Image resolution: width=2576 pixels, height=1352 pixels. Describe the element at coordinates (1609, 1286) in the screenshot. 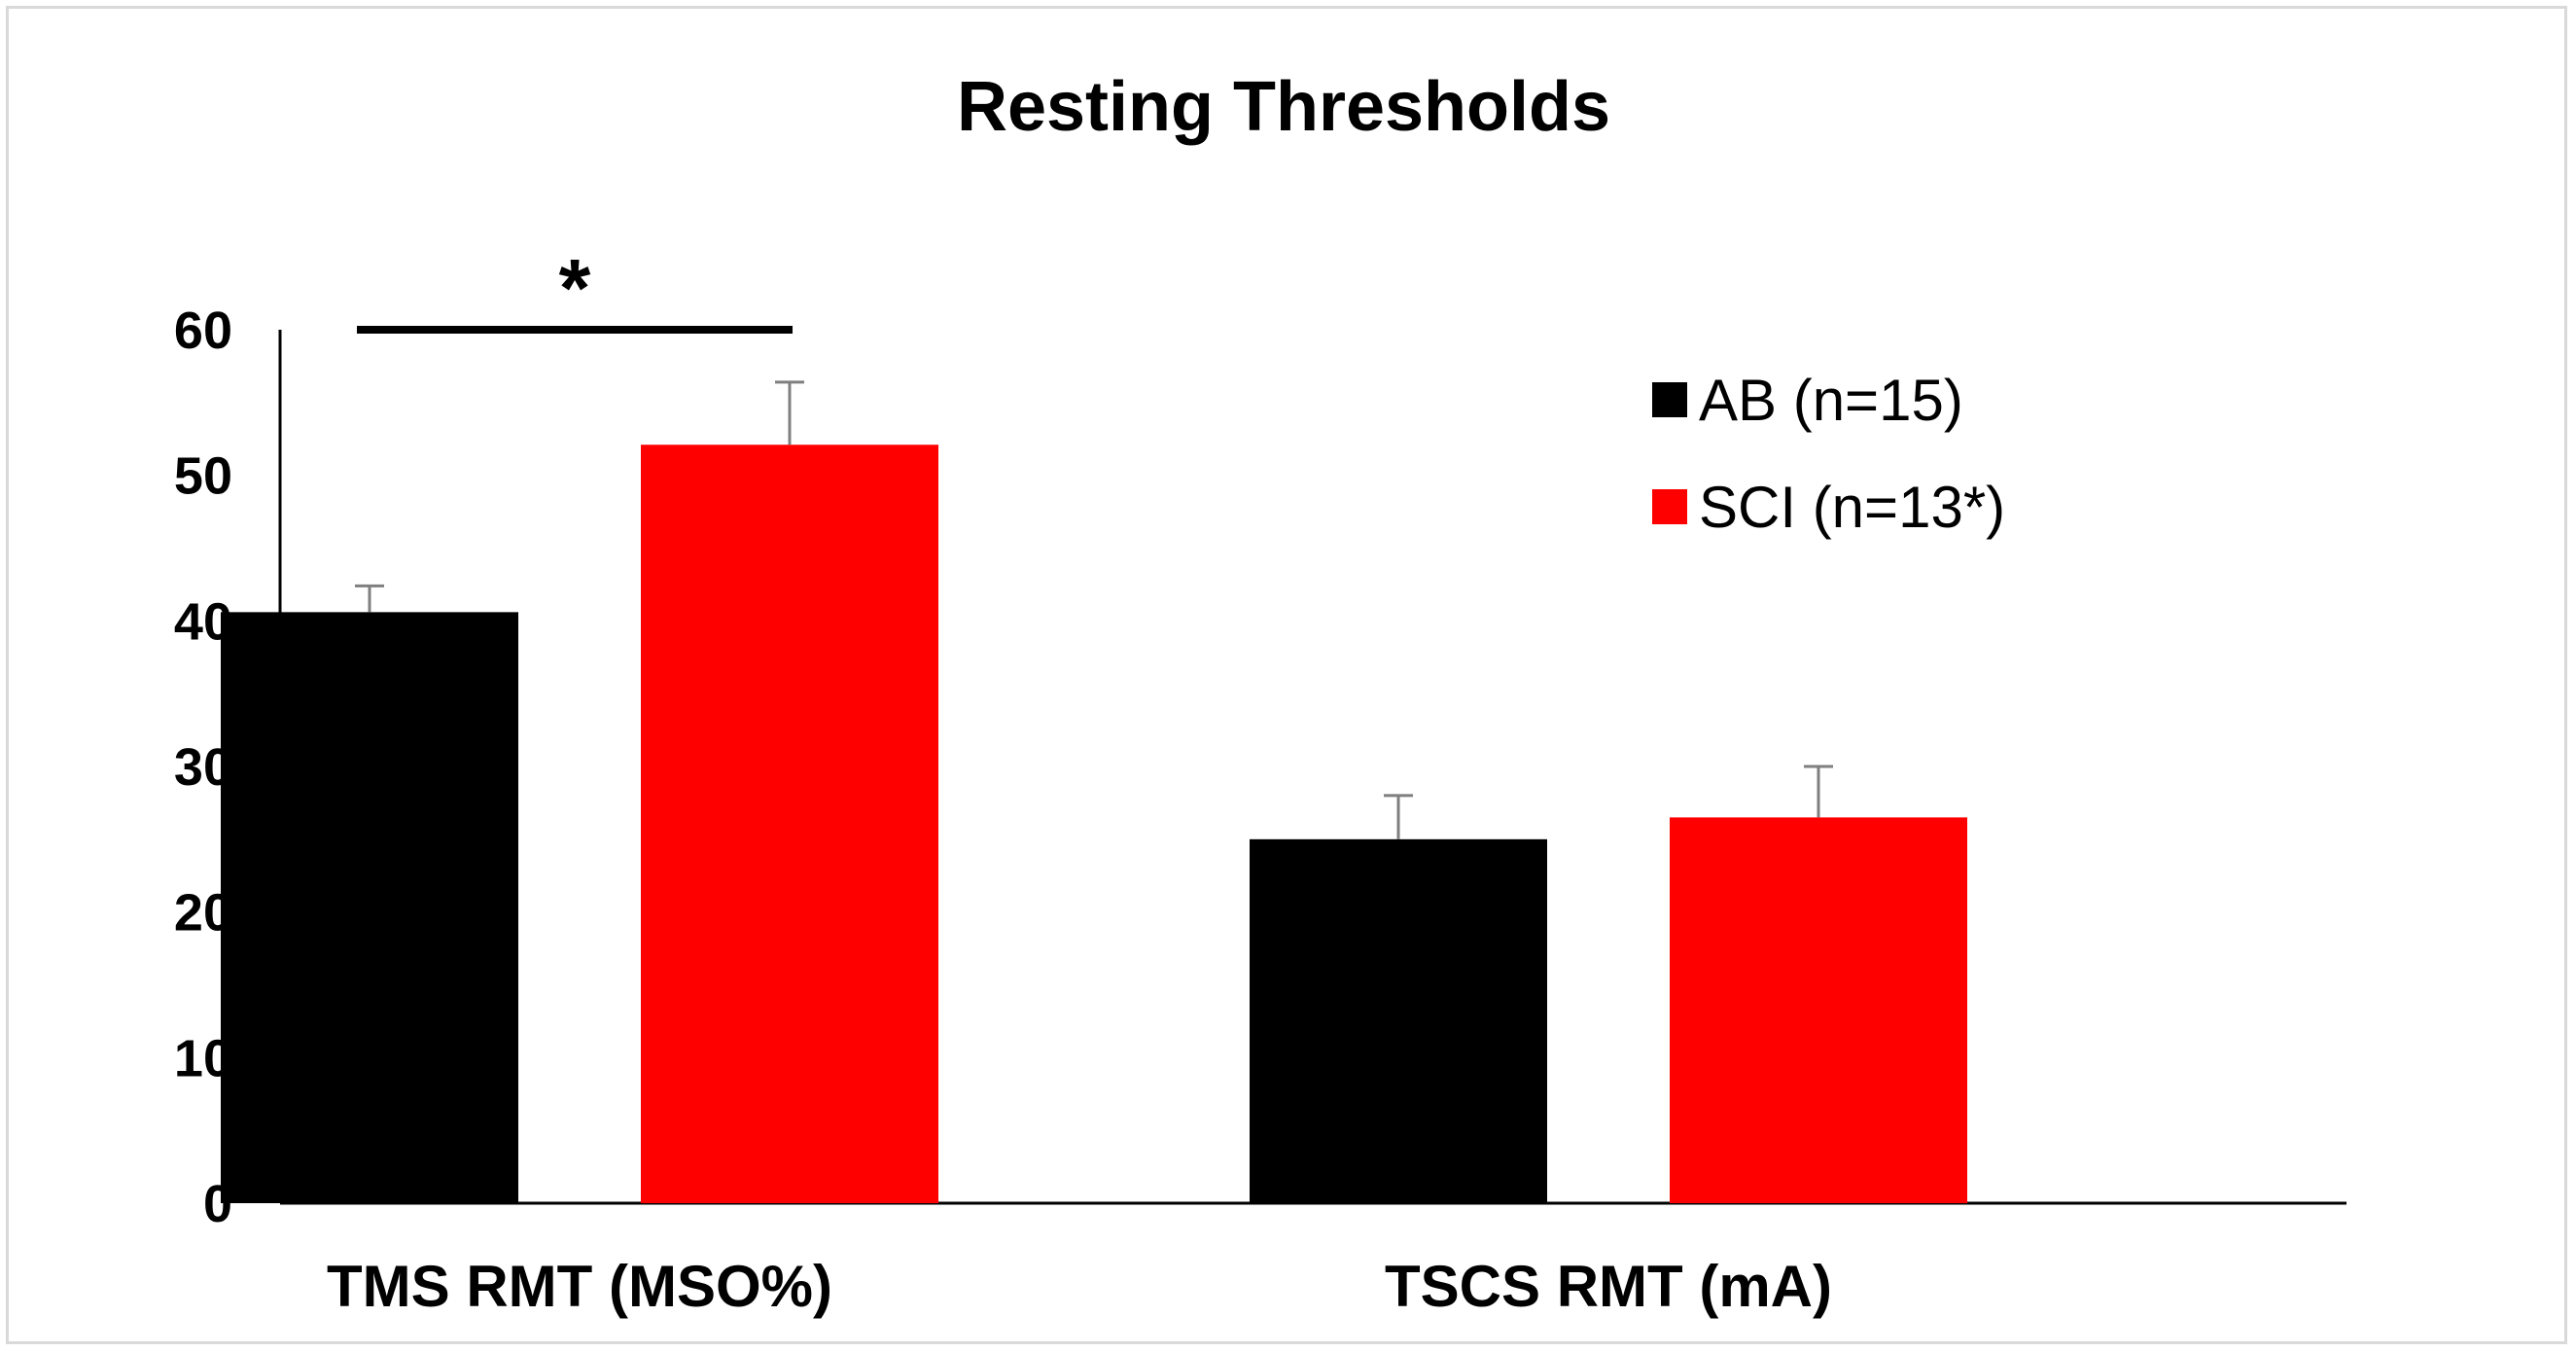

I see `x-category-label: TSCS RMT (mA)` at that location.